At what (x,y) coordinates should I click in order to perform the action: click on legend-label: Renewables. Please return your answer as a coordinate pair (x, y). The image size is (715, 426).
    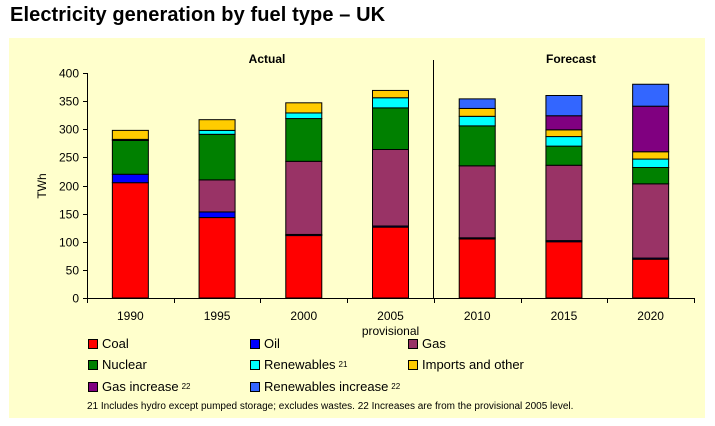
    Looking at the image, I should click on (300, 364).